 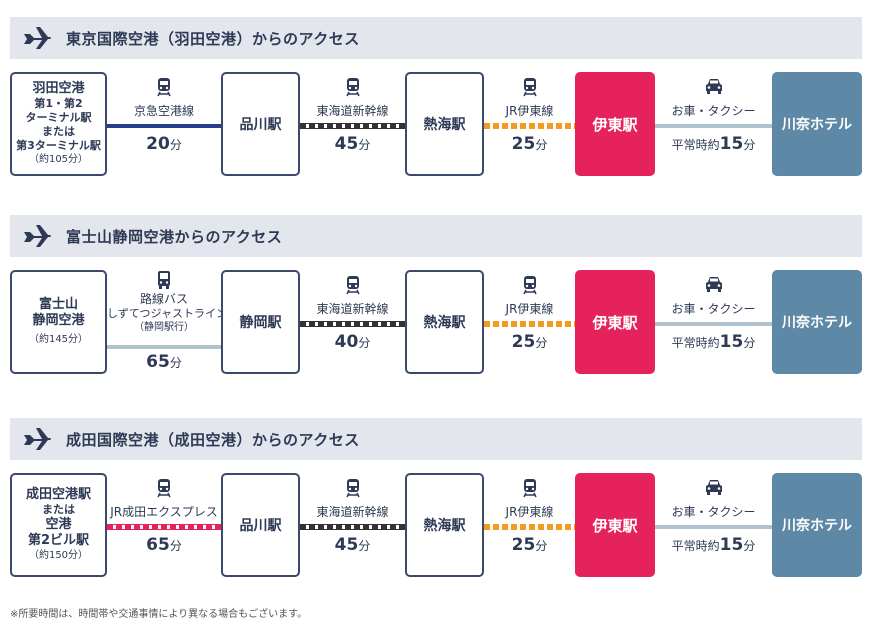 I want to click on origin-box: 羽田空港 第1・第2 ターミナル駅 または 第3ターミナル駅 （約105分）, so click(x=58, y=124).